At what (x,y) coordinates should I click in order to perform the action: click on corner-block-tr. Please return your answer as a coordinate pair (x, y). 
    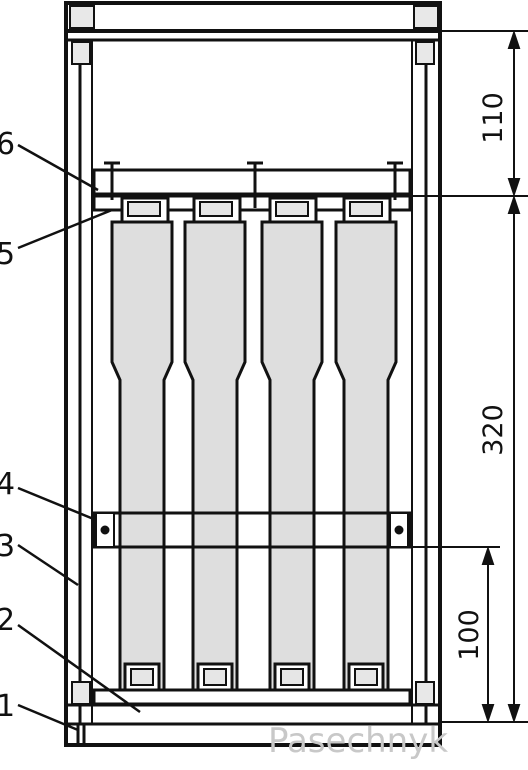
    Looking at the image, I should click on (426, 17).